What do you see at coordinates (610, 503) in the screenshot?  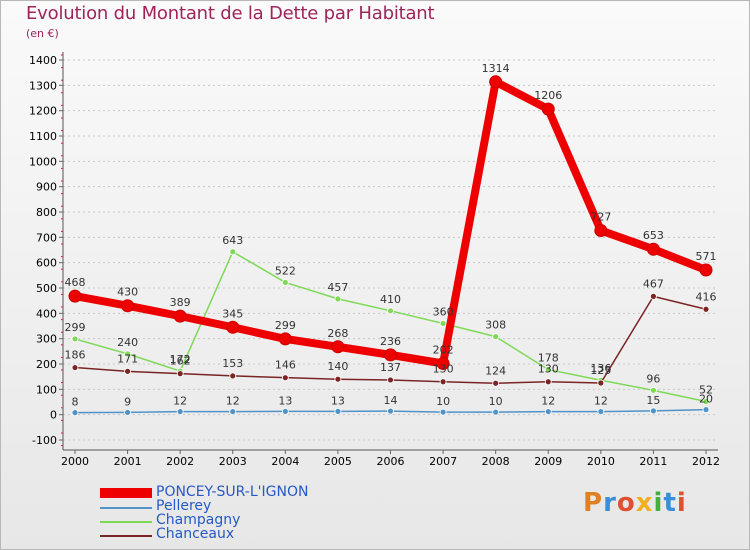 I see `logo-letter: r` at bounding box center [610, 503].